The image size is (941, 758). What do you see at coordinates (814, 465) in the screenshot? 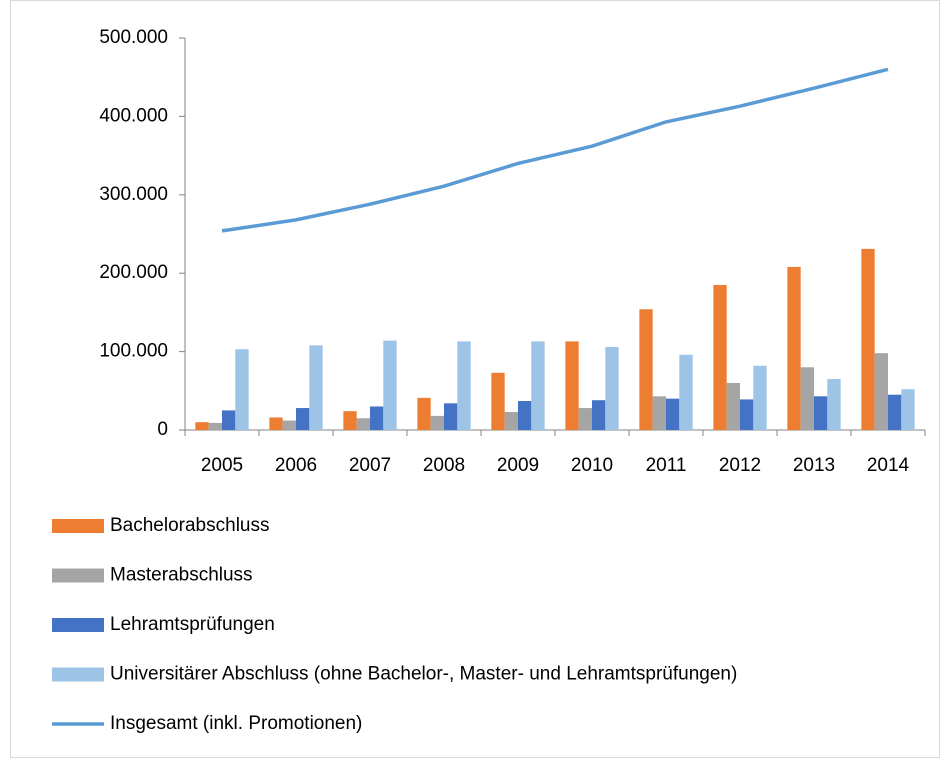
I see `x-tick-label: 2013` at bounding box center [814, 465].